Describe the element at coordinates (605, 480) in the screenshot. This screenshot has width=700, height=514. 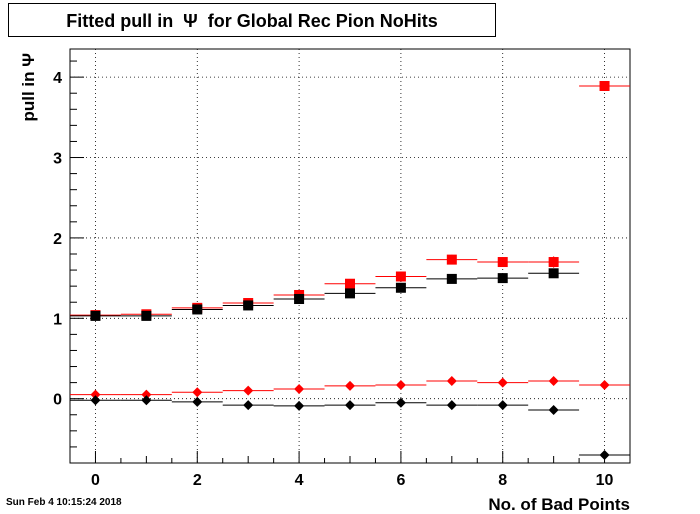
I see `x-tick-label: 10` at that location.